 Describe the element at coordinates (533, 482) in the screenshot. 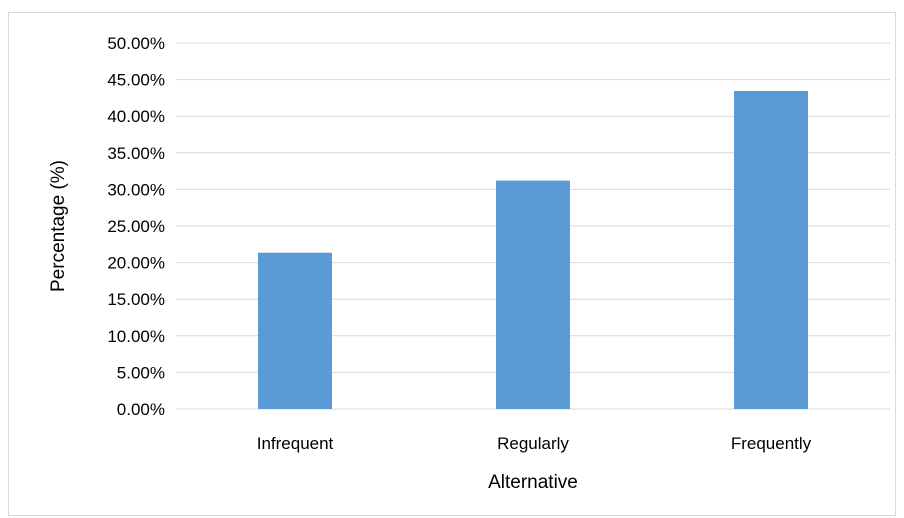

I see `x-axis-title: Alternative` at that location.